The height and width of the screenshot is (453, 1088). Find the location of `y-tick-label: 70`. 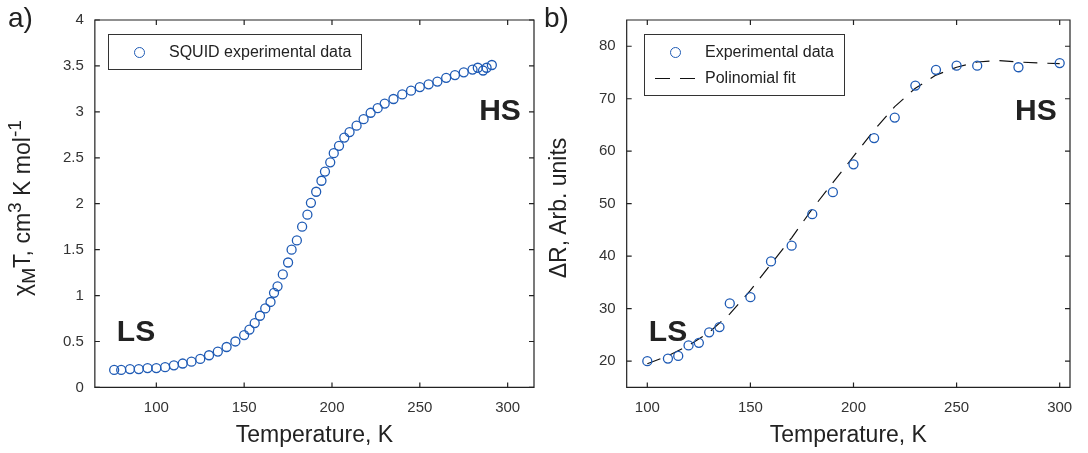

y-tick-label: 70 is located at coordinates (607, 97).